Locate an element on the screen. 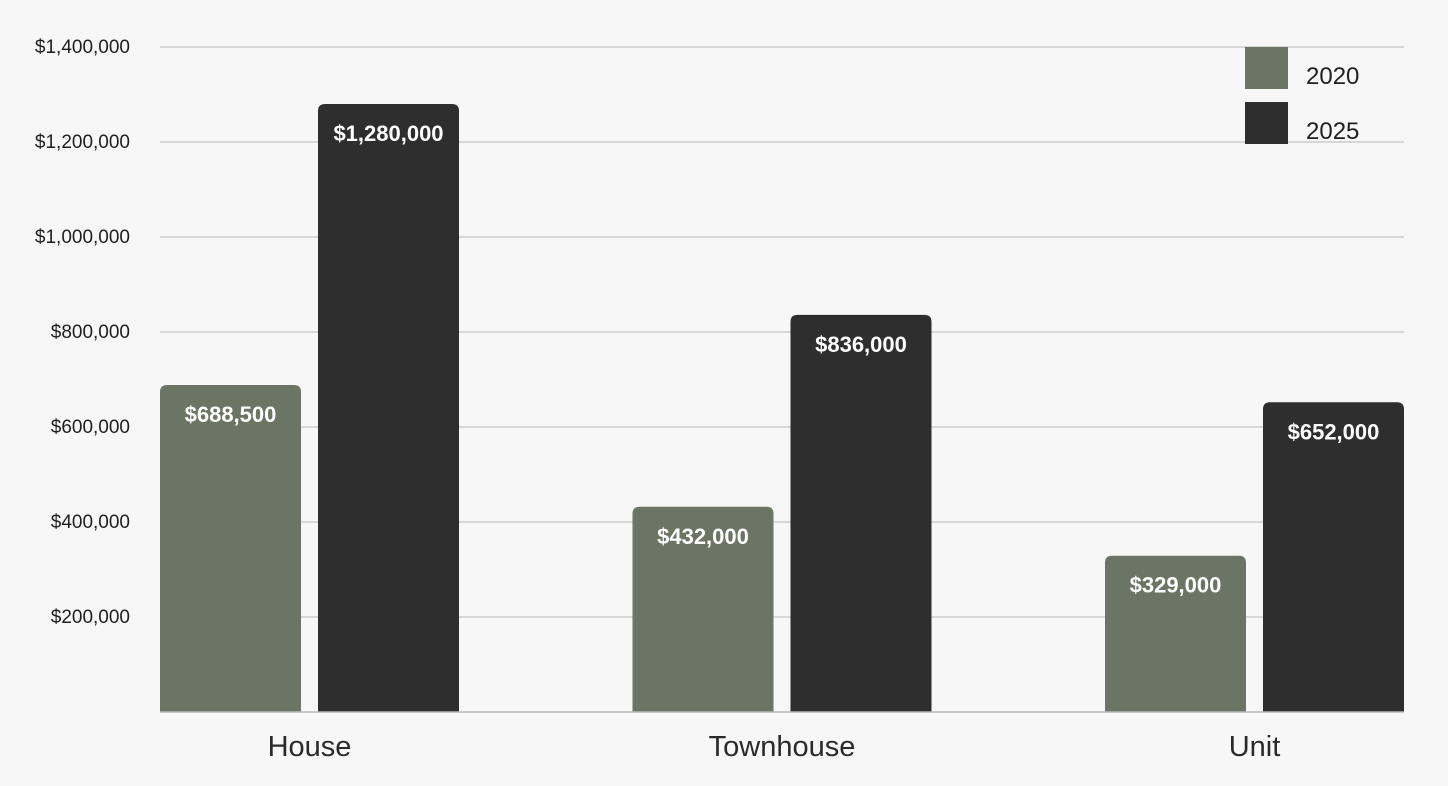  legend-label: 2025 is located at coordinates (1332, 131).